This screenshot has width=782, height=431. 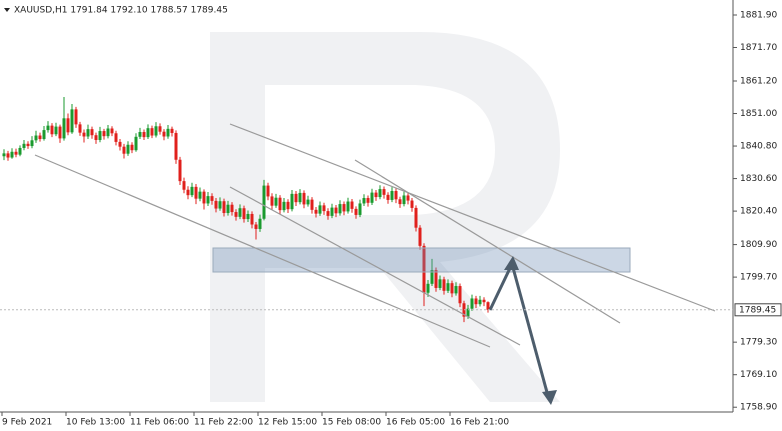 I want to click on menu-triangle, so click(x=7, y=10).